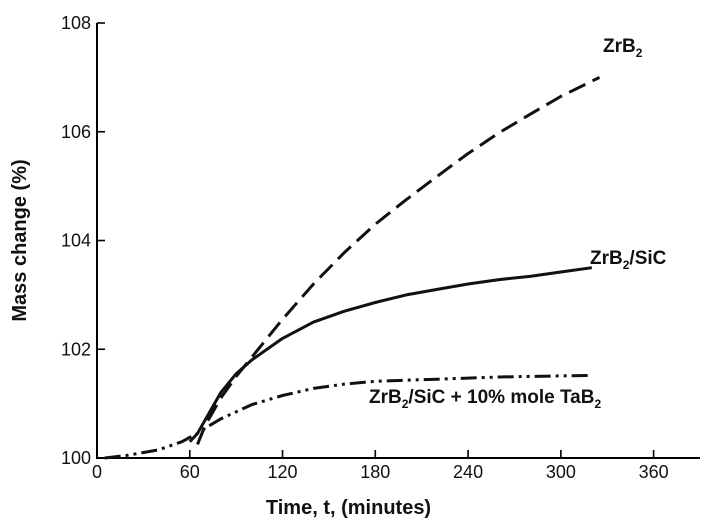 The image size is (706, 519). Describe the element at coordinates (76, 132) in the screenshot. I see `y-tick-label: 106` at that location.